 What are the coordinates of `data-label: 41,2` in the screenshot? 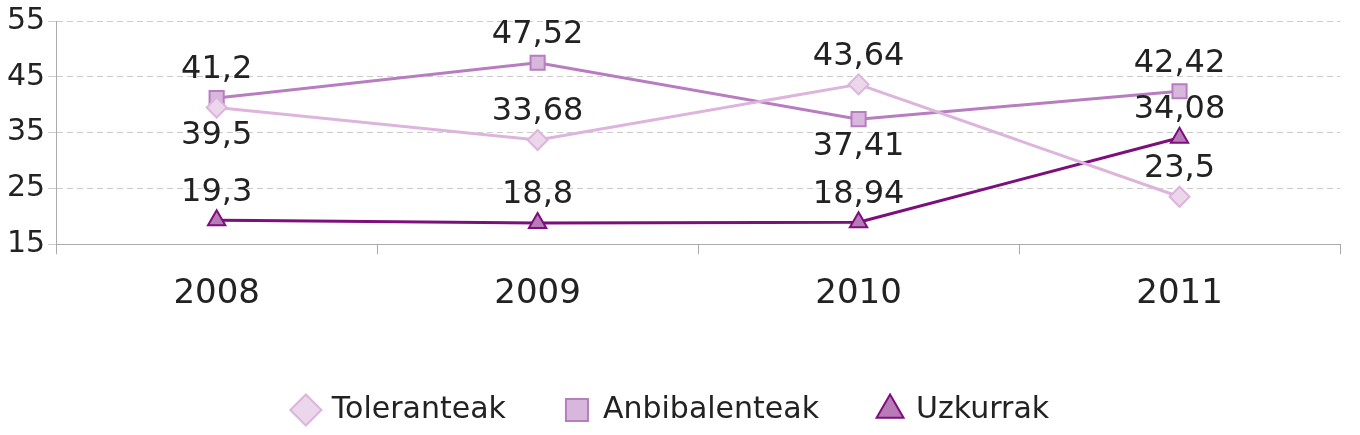 It's located at (217, 67).